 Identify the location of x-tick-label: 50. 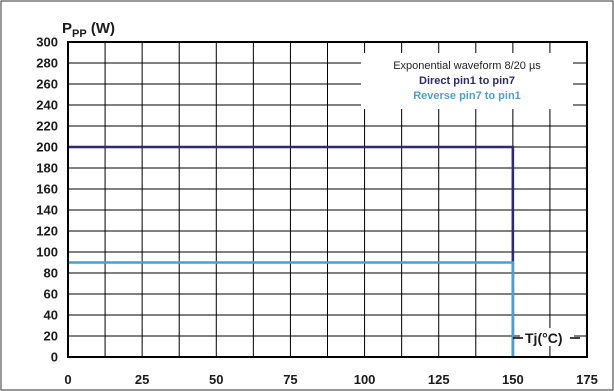
(216, 379).